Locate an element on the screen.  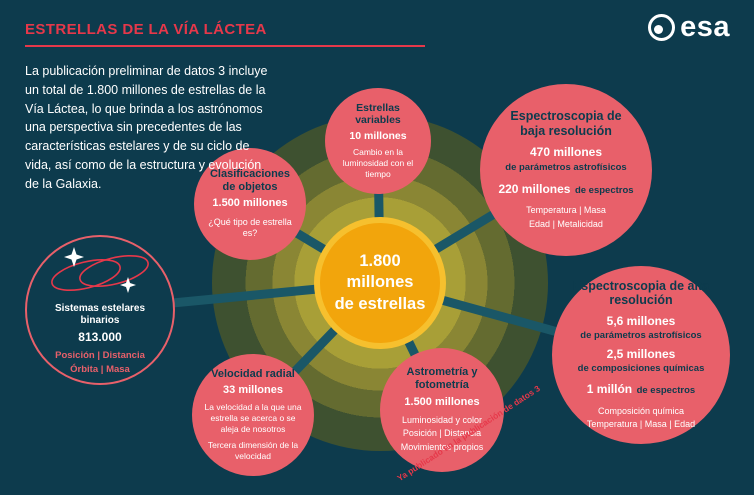
satellite-description: Edad | Metalicidad is located at coordinates (566, 223).